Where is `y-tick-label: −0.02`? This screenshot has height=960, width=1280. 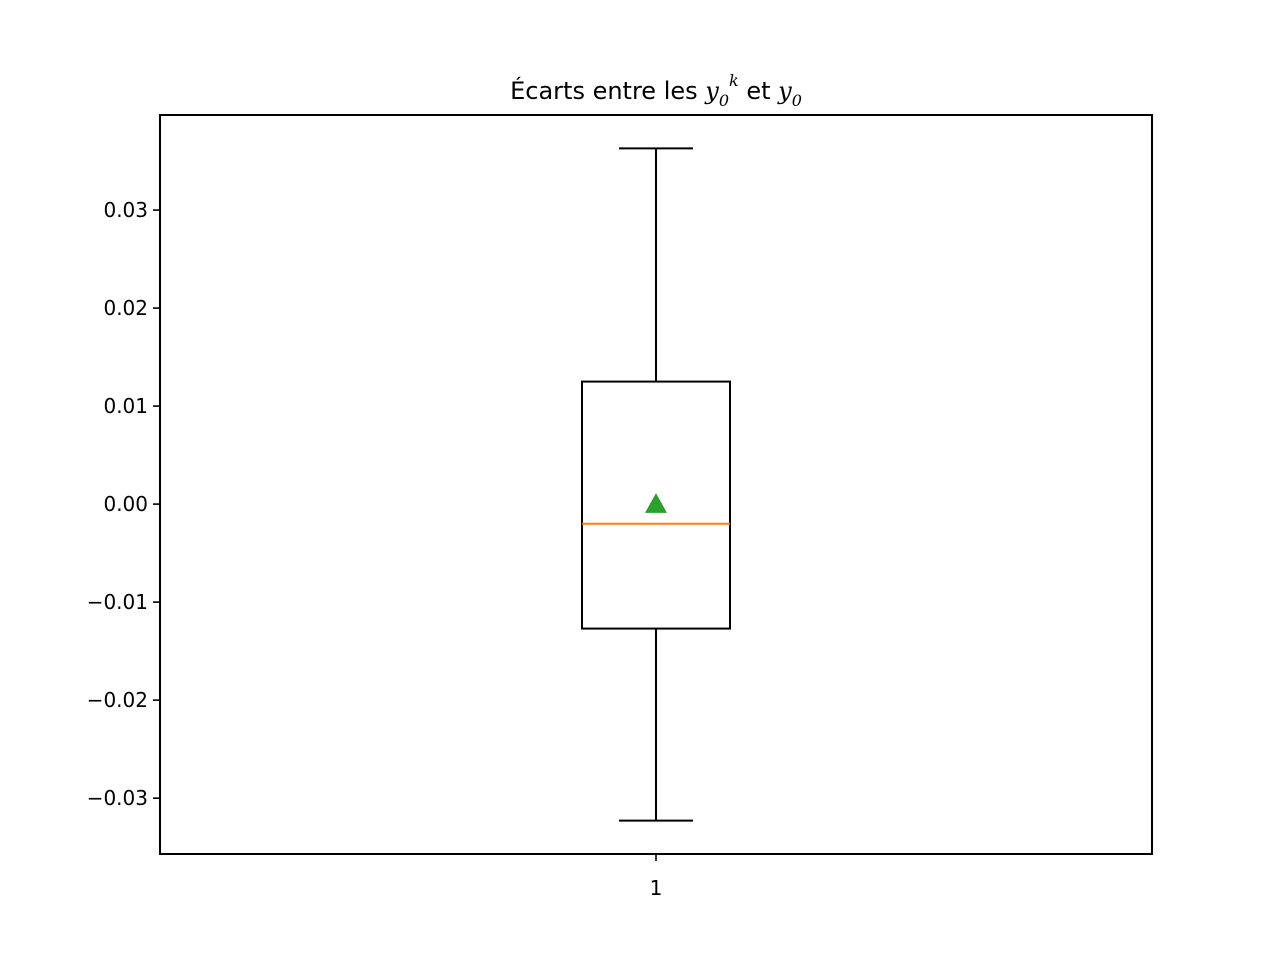
y-tick-label: −0.02 is located at coordinates (117, 700).